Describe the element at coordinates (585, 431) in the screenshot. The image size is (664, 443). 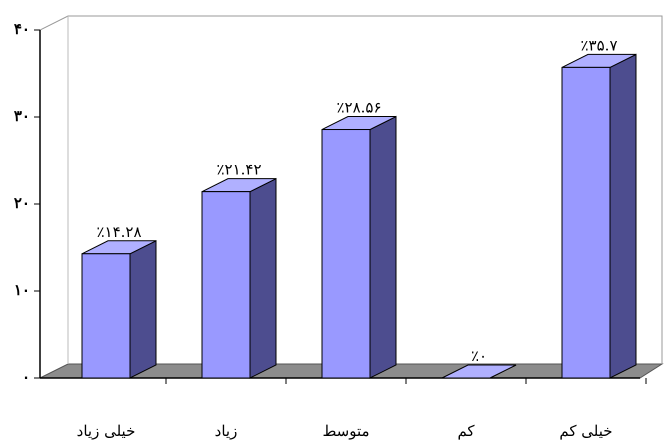
I see `x-tick-label: خیلی کم` at that location.